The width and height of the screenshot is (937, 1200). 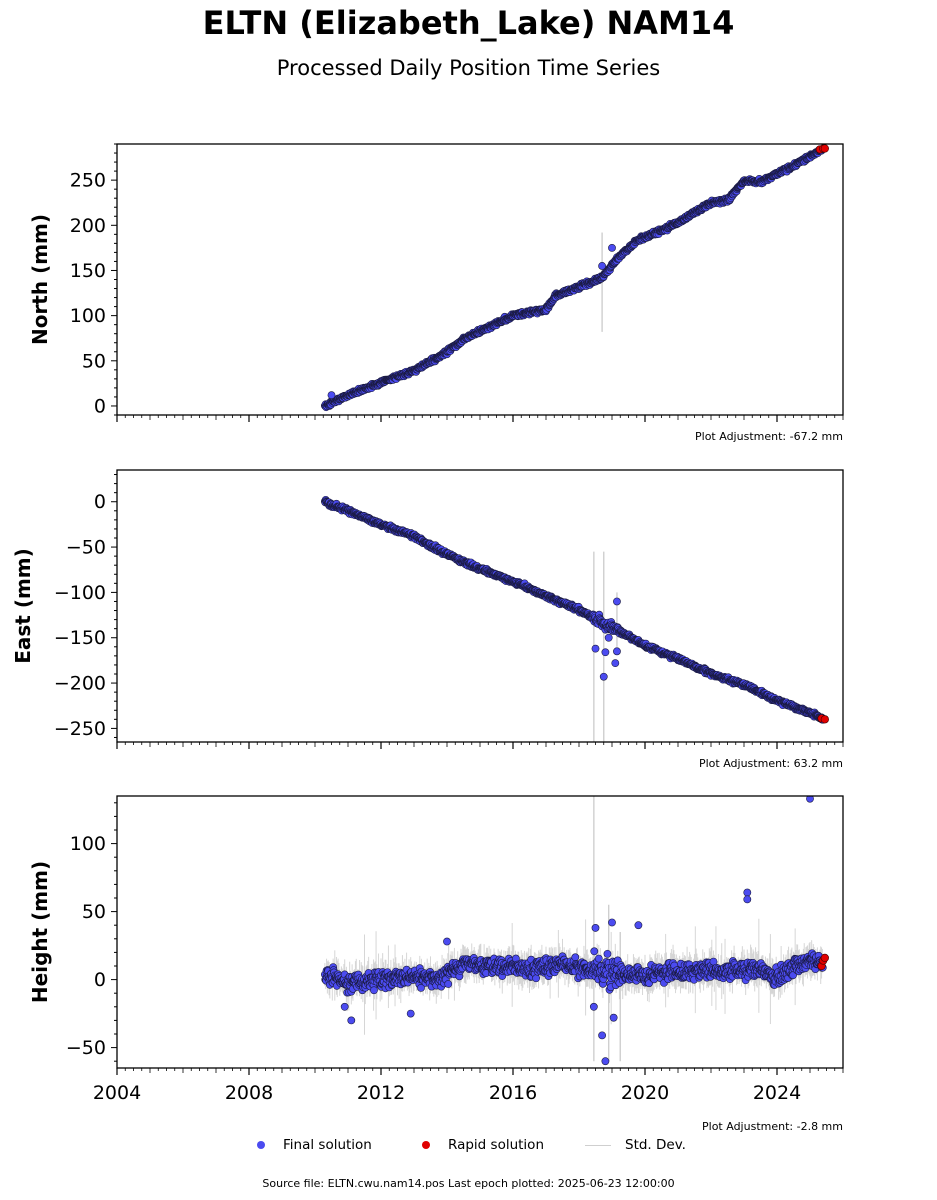 What do you see at coordinates (824, 719) in the screenshot?
I see `east-rapid-point` at bounding box center [824, 719].